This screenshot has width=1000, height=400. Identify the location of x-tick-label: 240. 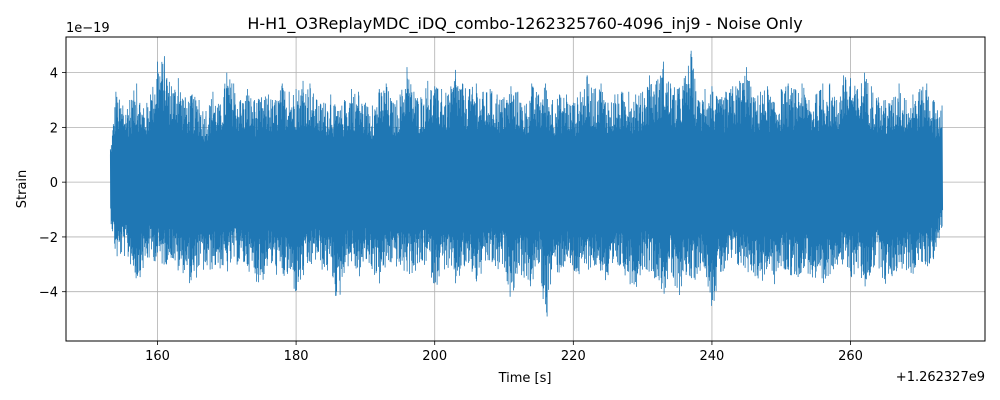
(712, 356).